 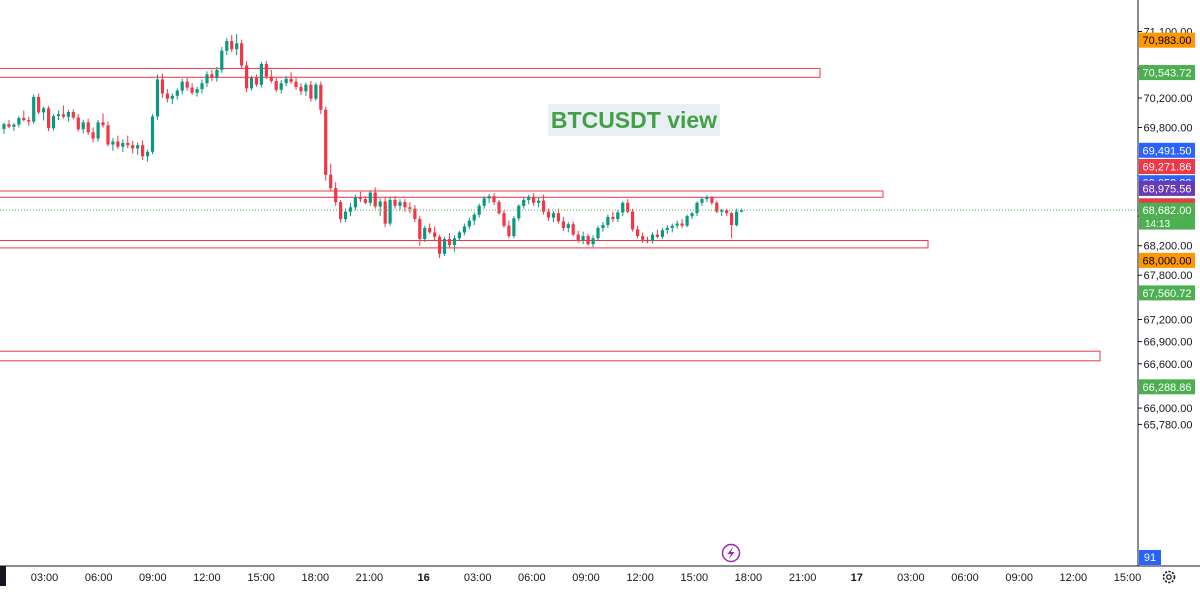 What do you see at coordinates (1169, 577) in the screenshot?
I see `settings-gear-icon` at bounding box center [1169, 577].